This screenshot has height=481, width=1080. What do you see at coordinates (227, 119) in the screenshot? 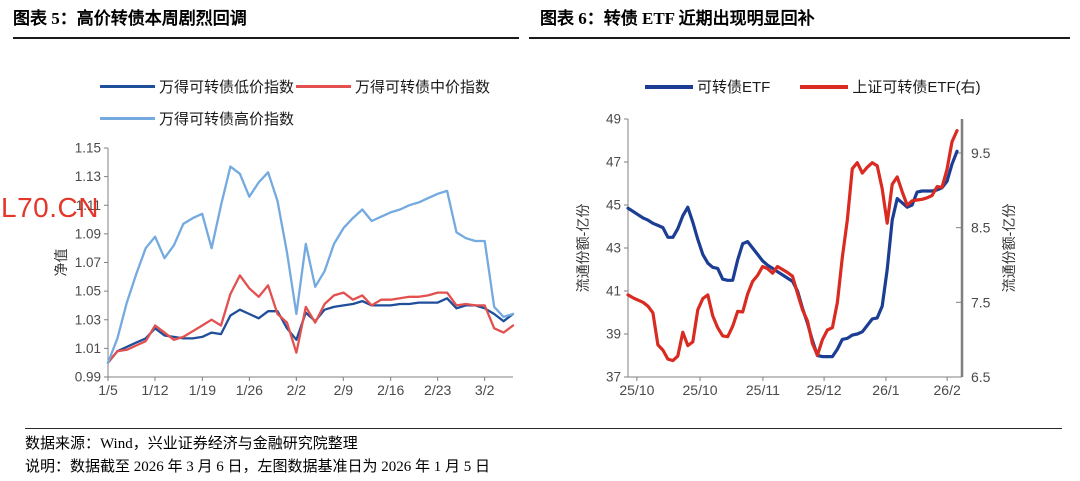
I see `legend-label: 万得可转债高价指数` at bounding box center [227, 119].